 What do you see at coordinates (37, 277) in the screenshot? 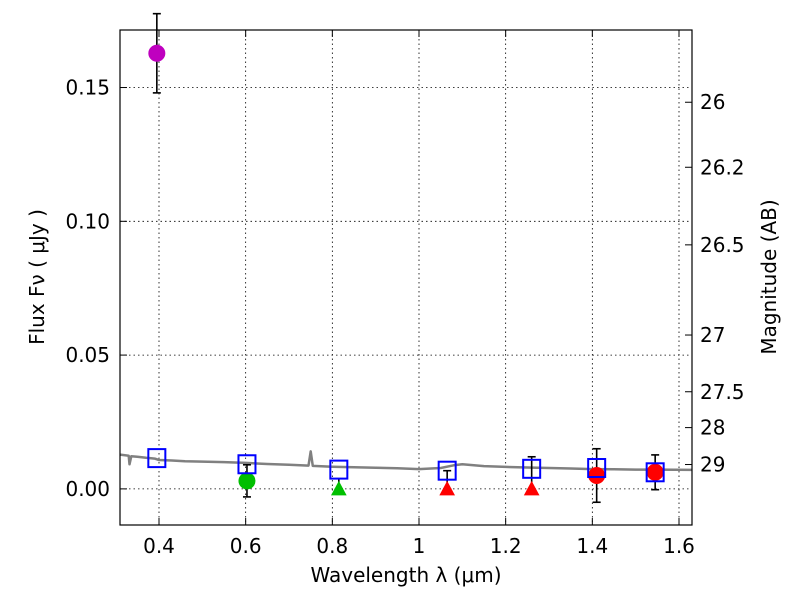
I see `y-axis-label: Flux Fν ( μJy )` at bounding box center [37, 277].